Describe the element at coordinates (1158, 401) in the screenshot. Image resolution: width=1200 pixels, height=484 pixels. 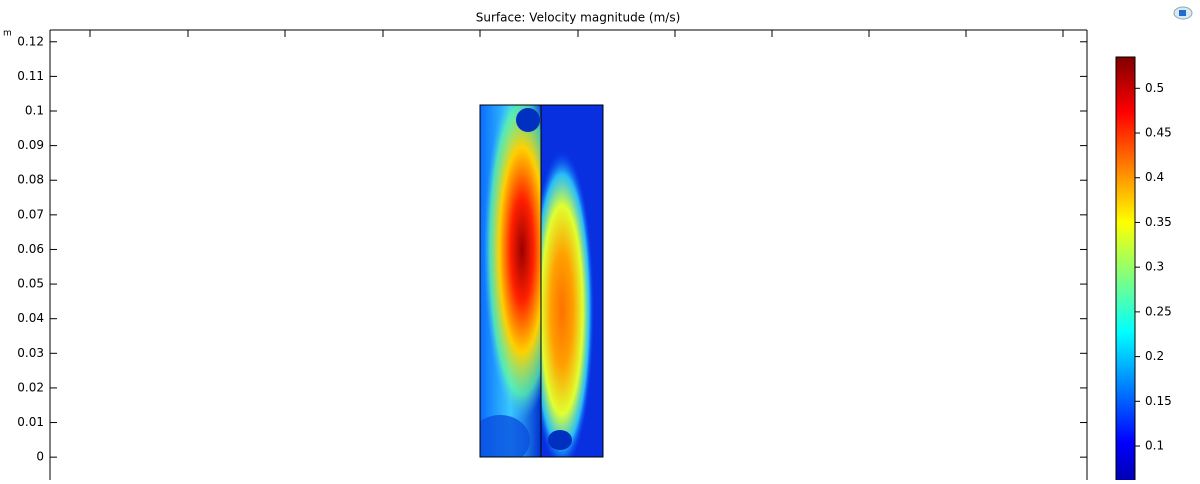
I see `colorbar-tick-label: 0.15` at that location.